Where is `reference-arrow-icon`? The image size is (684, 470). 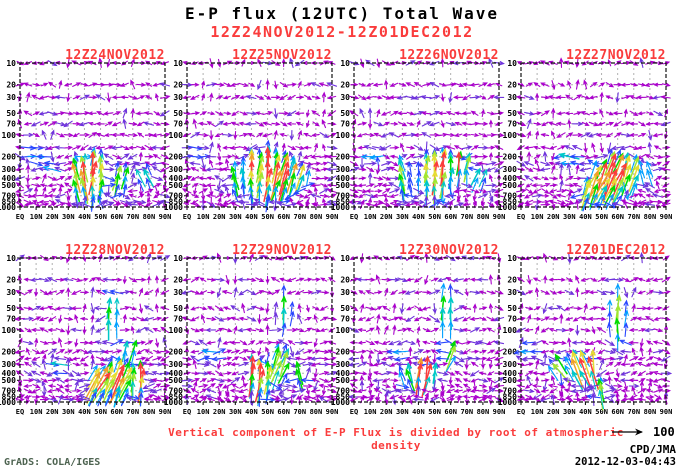
reference-arrow-icon is located at coordinates (627, 432).